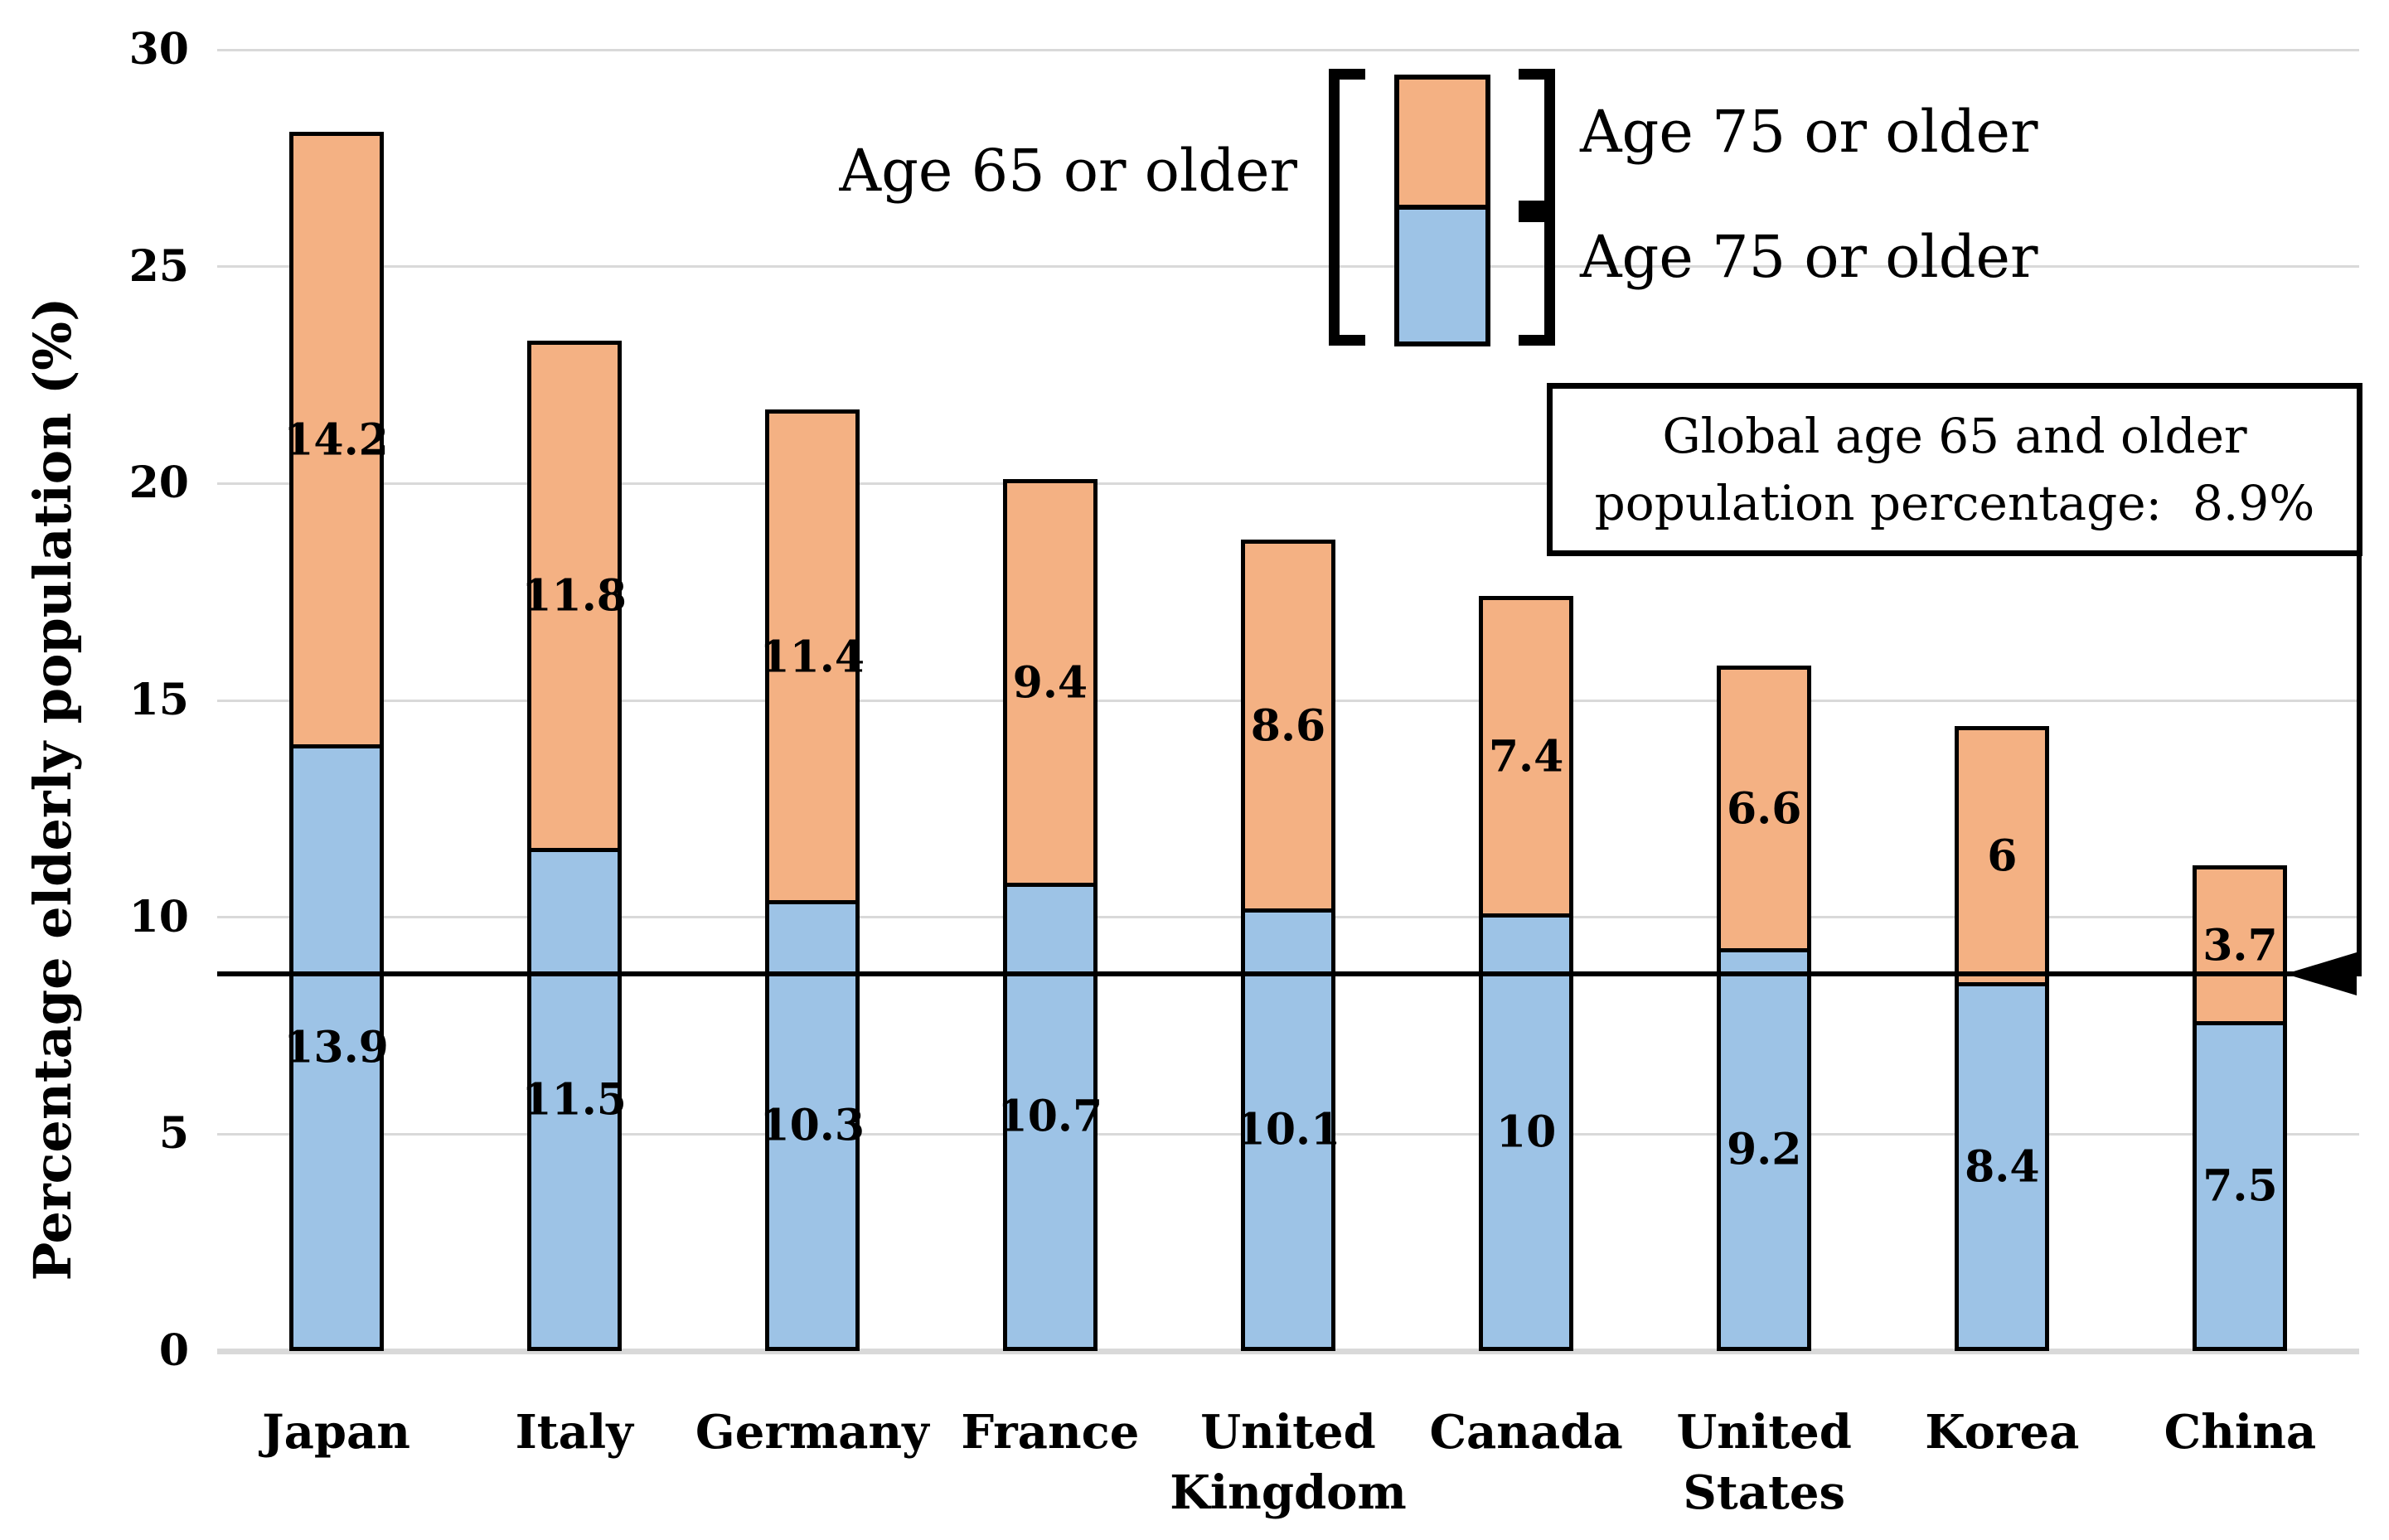  I want to click on y-tick-label: 0, so click(173, 1350).